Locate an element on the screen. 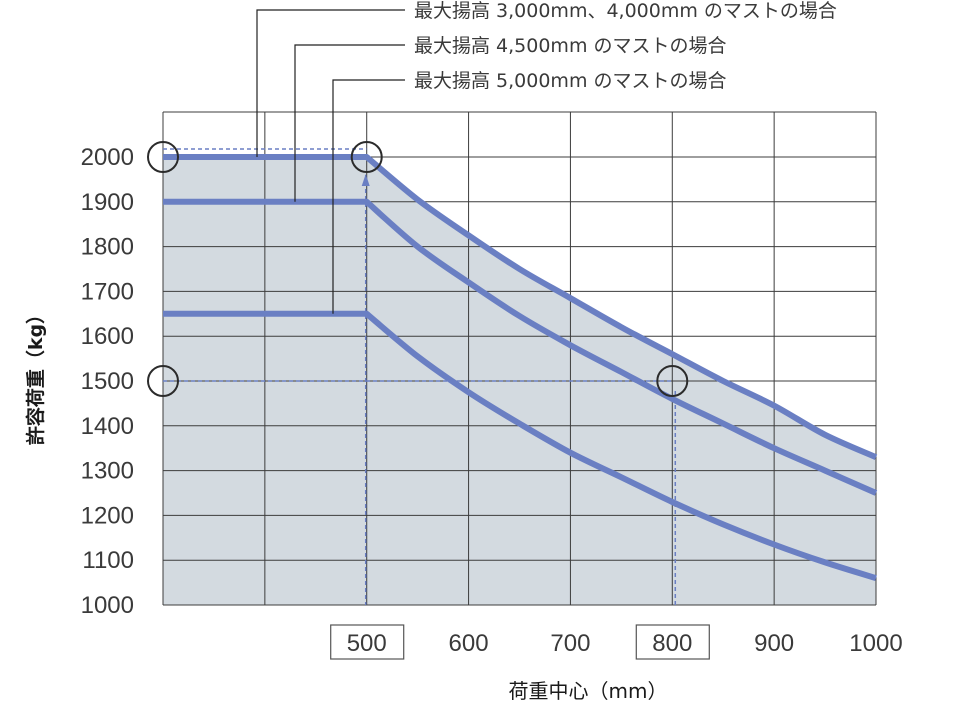  y-tick-label: 1400 is located at coordinates (107, 426).